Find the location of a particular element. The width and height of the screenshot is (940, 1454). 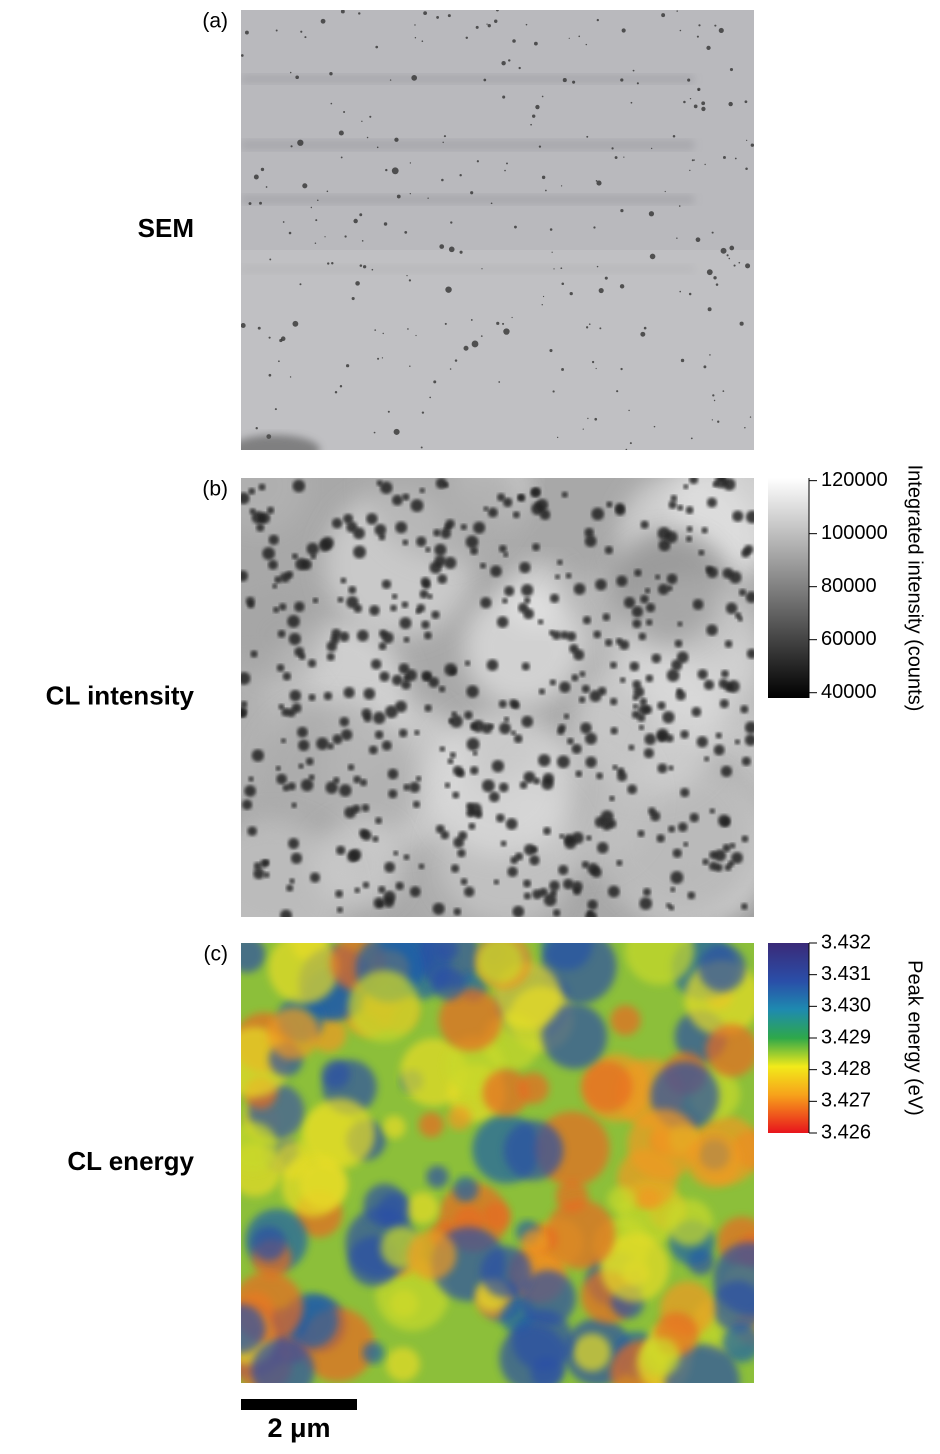

panel-label: (a) is located at coordinates (215, 21).